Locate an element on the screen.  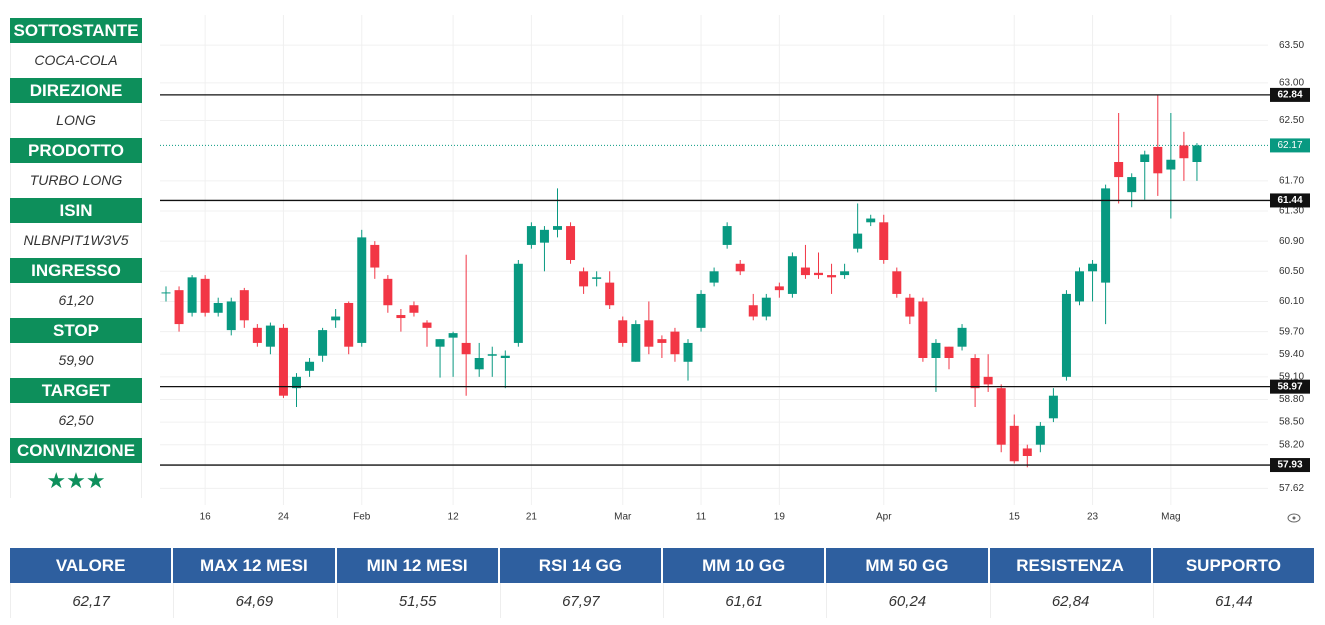
y-tick-label: 62.50 is located at coordinates (1291, 120).